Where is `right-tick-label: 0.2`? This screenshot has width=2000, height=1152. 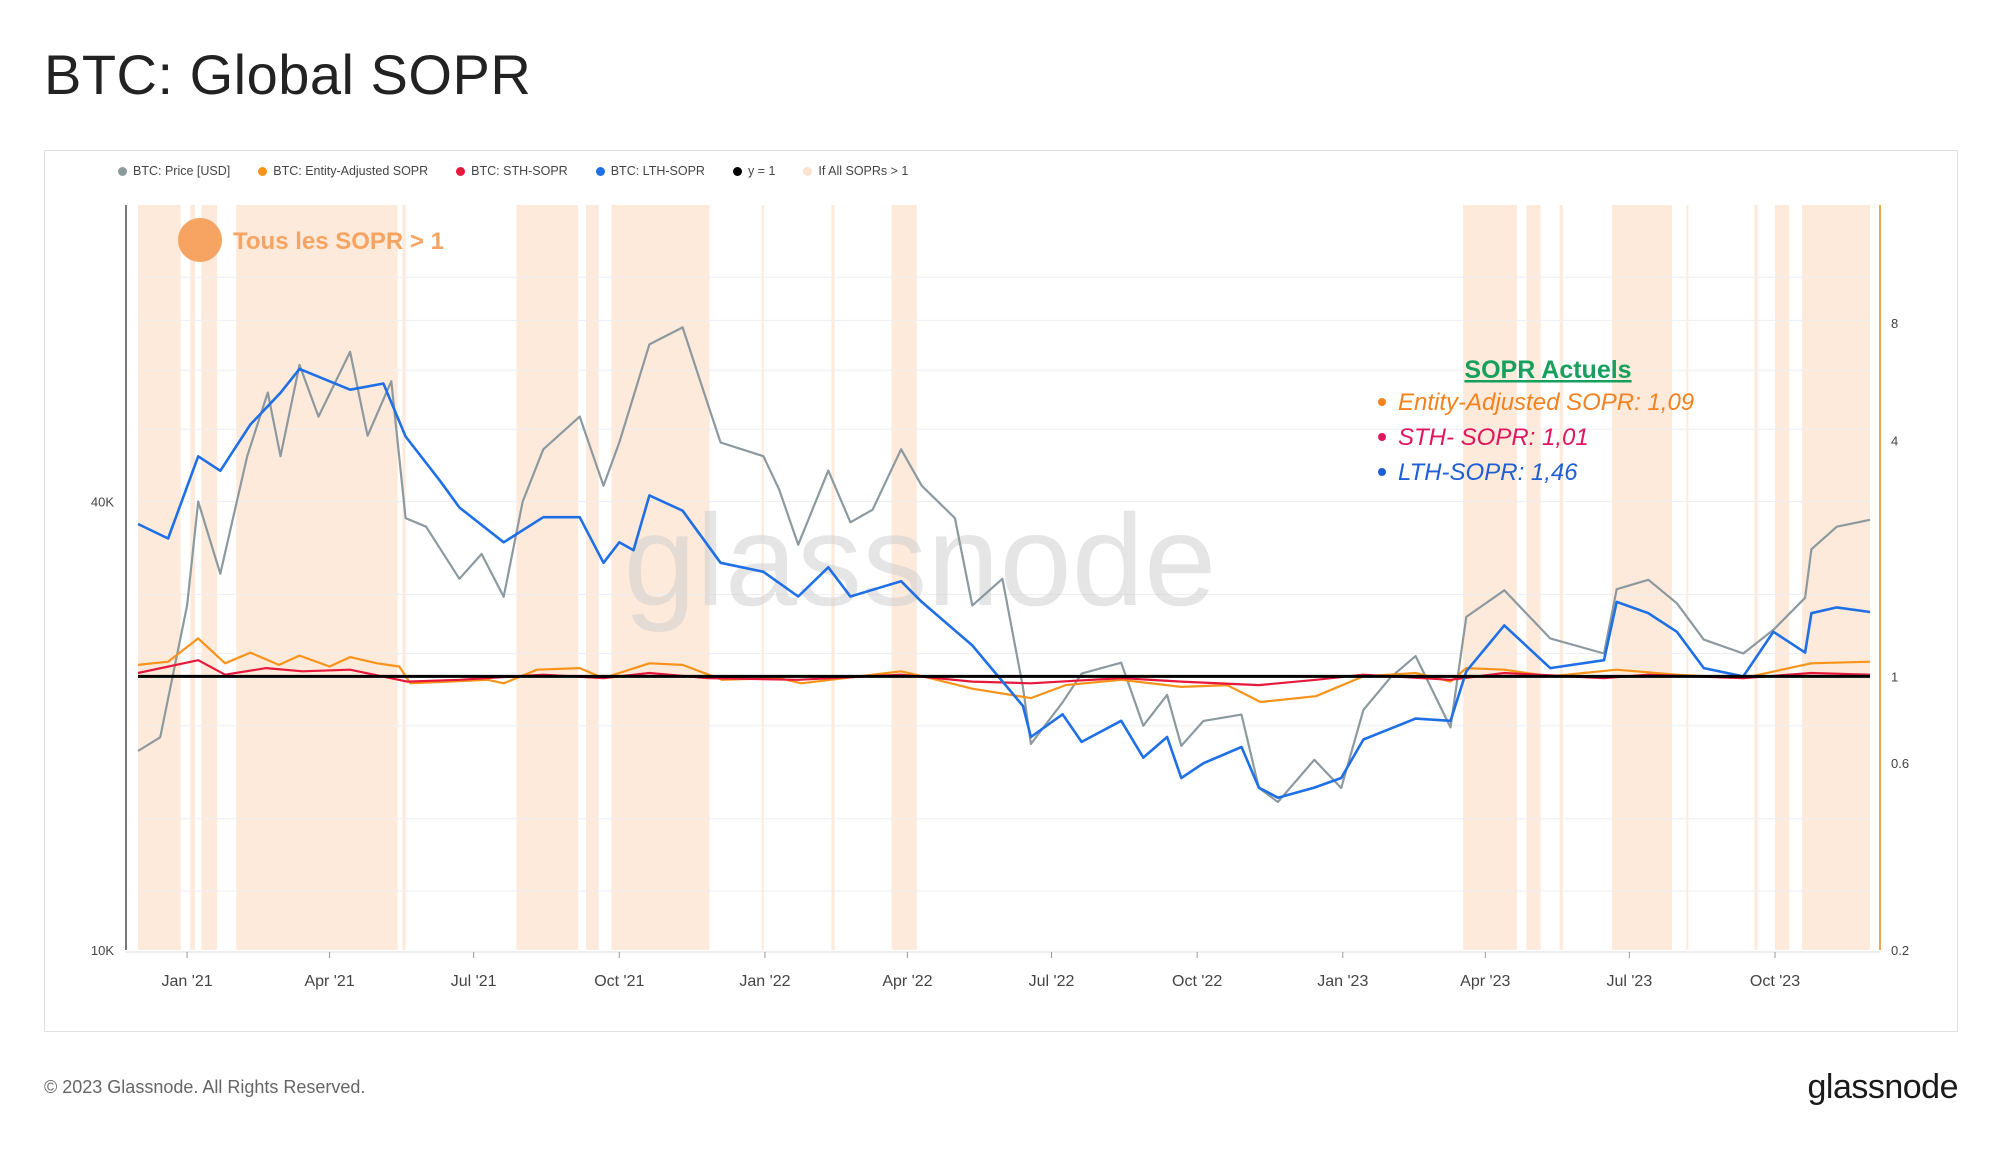 right-tick-label: 0.2 is located at coordinates (1900, 950).